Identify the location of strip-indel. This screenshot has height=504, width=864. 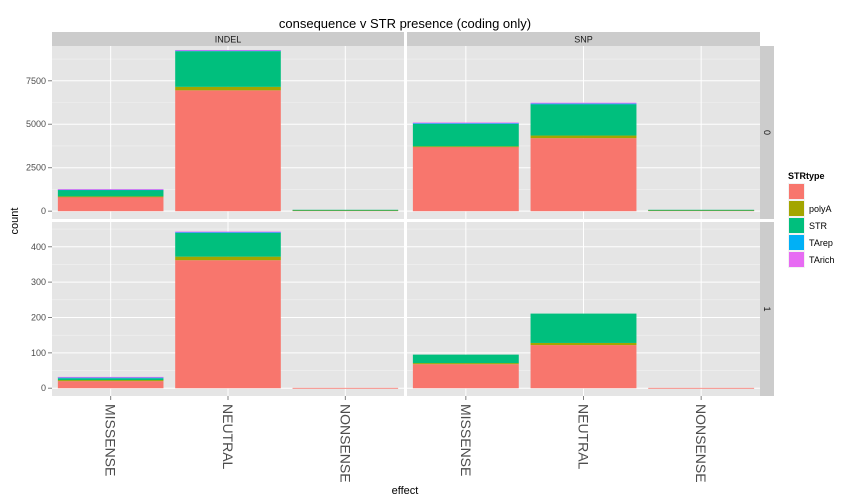
(228, 39).